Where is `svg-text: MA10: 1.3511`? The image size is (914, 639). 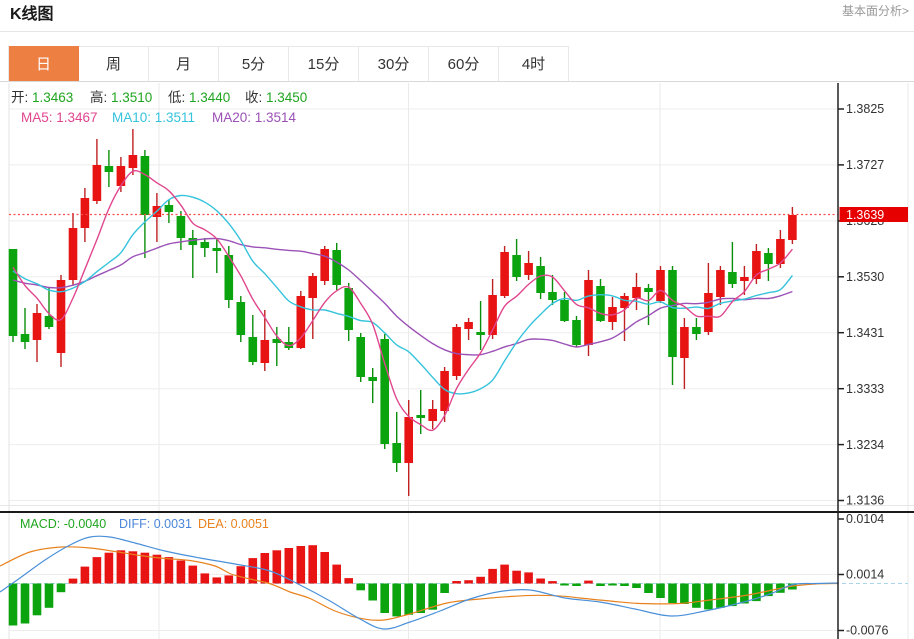
svg-text: MA10: 1.3511 is located at coordinates (153, 117).